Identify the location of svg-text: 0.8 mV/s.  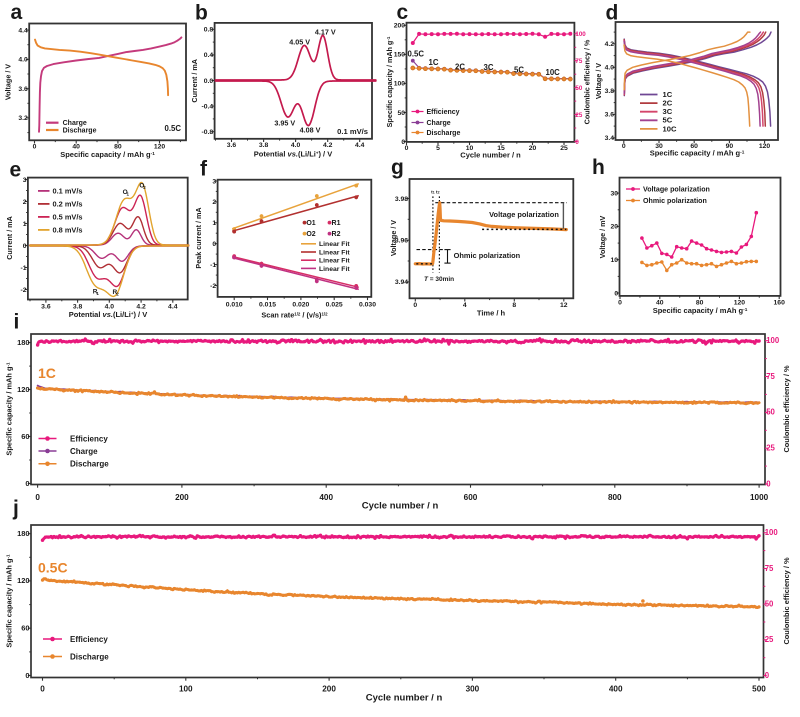
(68, 229).